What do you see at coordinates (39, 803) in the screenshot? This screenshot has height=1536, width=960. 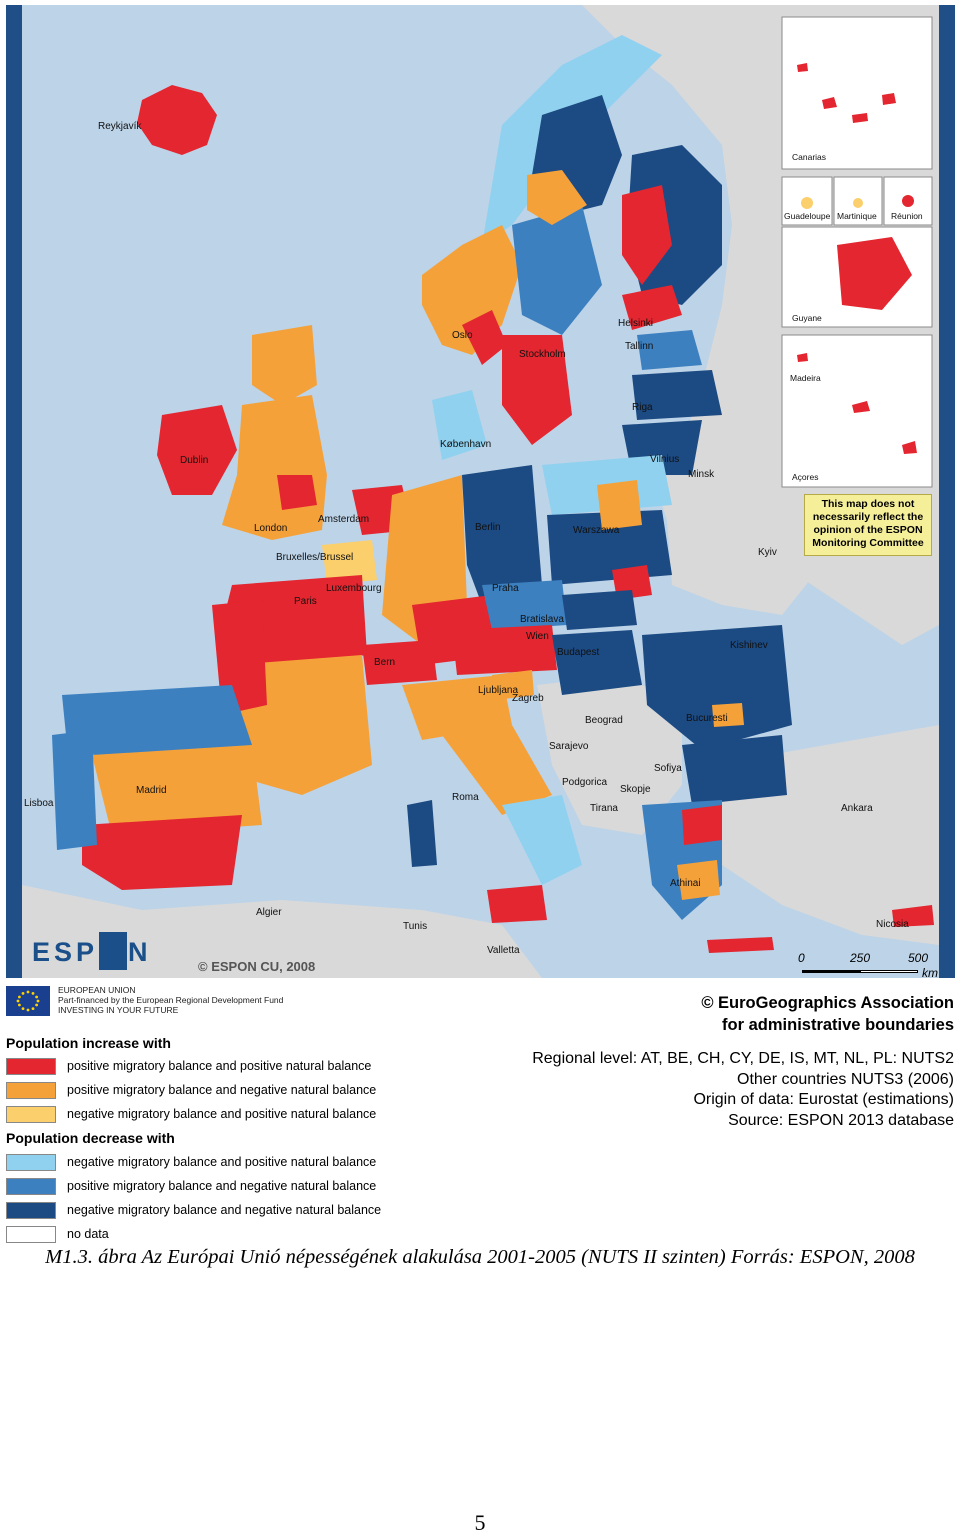 I see `city-label: Lisboa` at bounding box center [39, 803].